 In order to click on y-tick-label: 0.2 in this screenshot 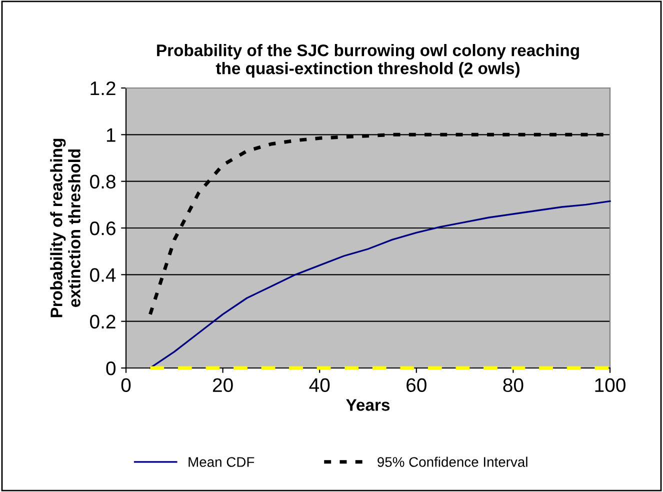, I will do `click(103, 321)`.